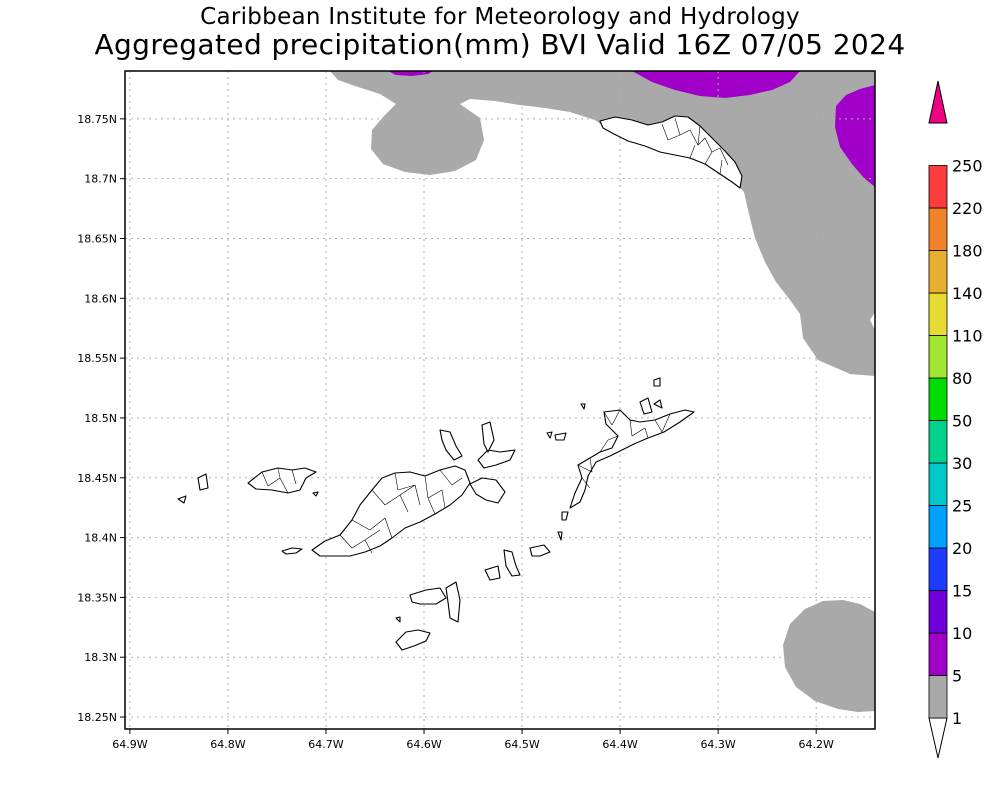 The height and width of the screenshot is (800, 1000). Describe the element at coordinates (967, 166) in the screenshot. I see `colorbar-label: 250` at that location.